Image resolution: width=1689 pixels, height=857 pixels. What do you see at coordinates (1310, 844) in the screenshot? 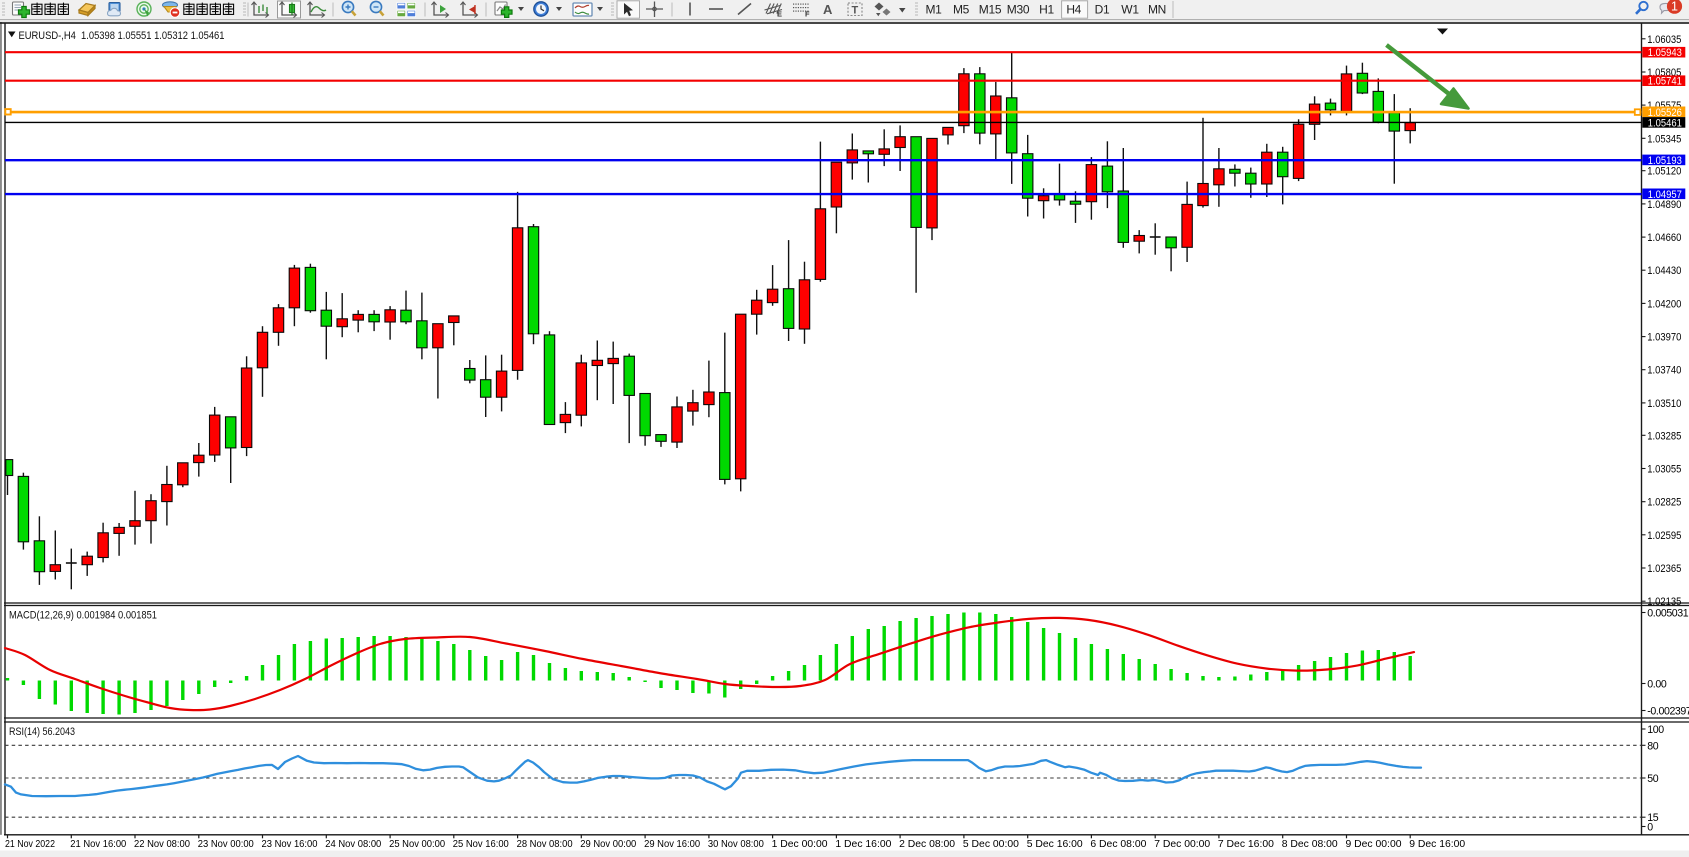
I see `svg-text: 8 Dec 08:00` at bounding box center [1310, 844].